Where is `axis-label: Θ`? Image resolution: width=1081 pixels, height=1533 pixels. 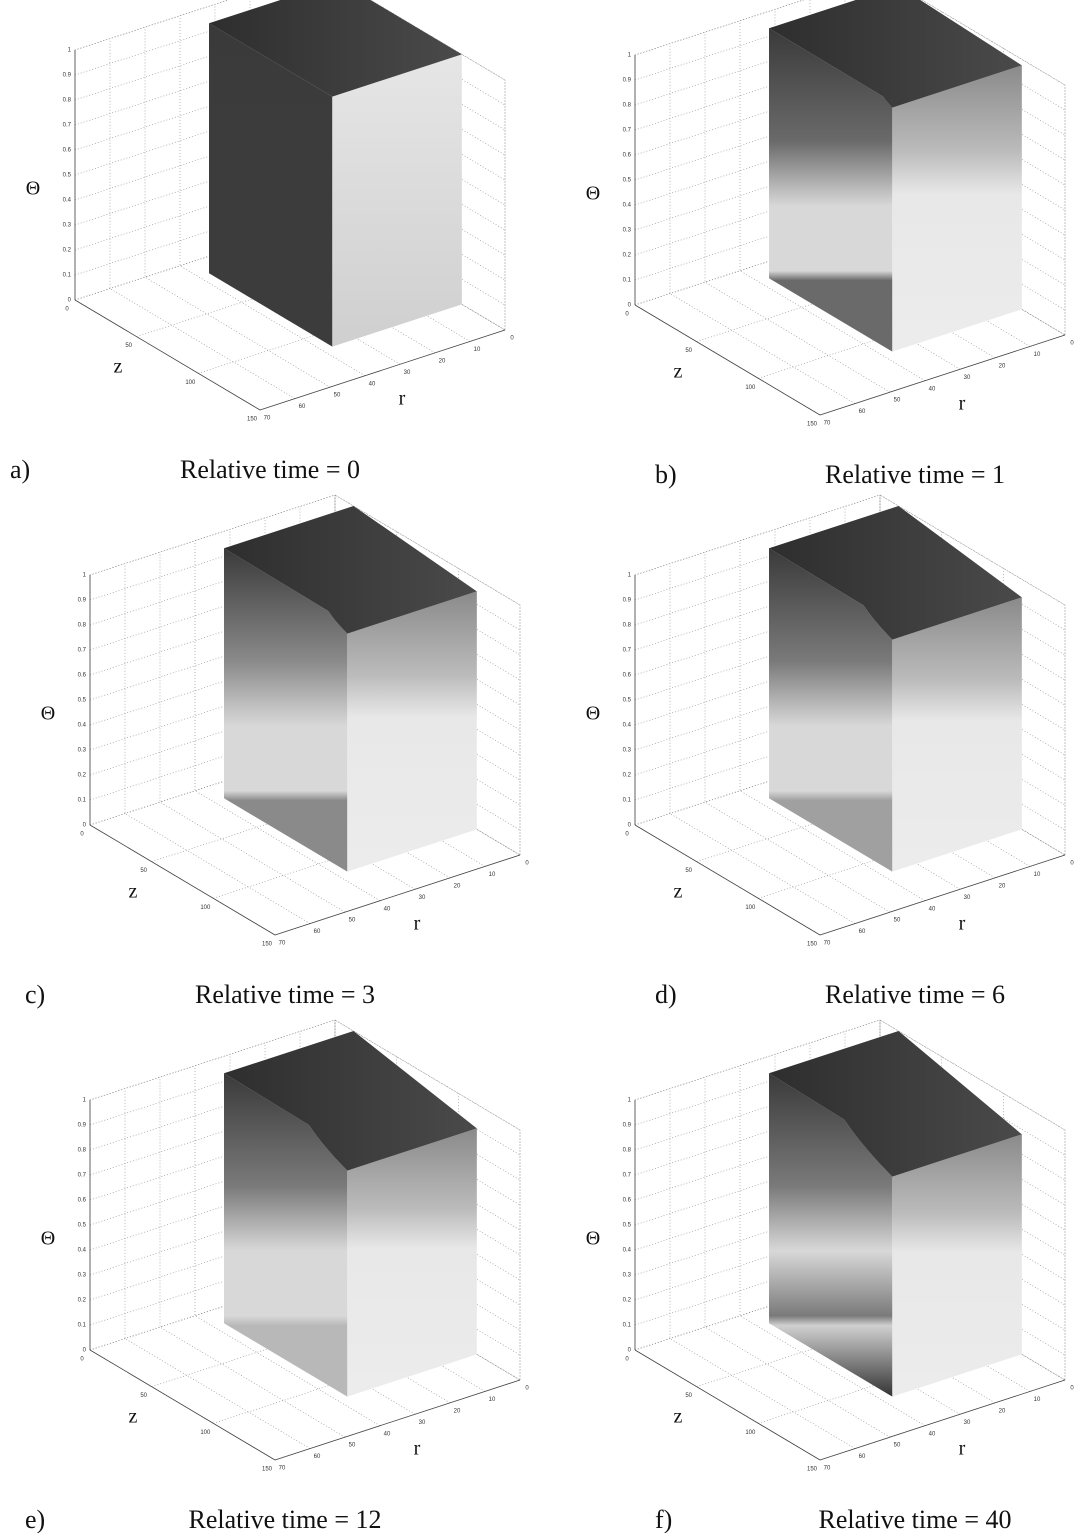
axis-label: Θ is located at coordinates (48, 714).